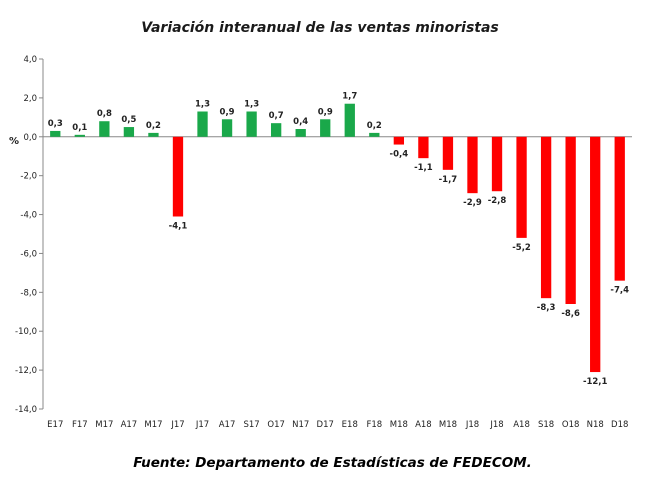 The width and height of the screenshot is (665, 487). I want to click on y-axis-ticks: 4,0 2,0 0,0 -2,0 -4,0 -6,0 -8,0 -10,0 -12,0 -14,0, so click(29, 235).